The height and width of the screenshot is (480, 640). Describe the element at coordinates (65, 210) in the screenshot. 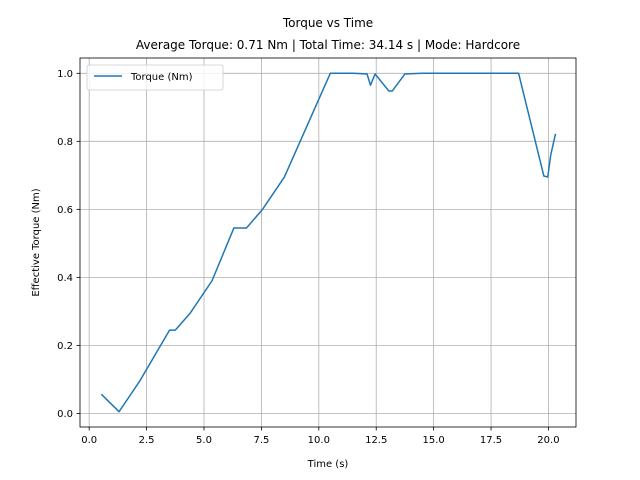

I see `y-tick-label: 0.6` at that location.